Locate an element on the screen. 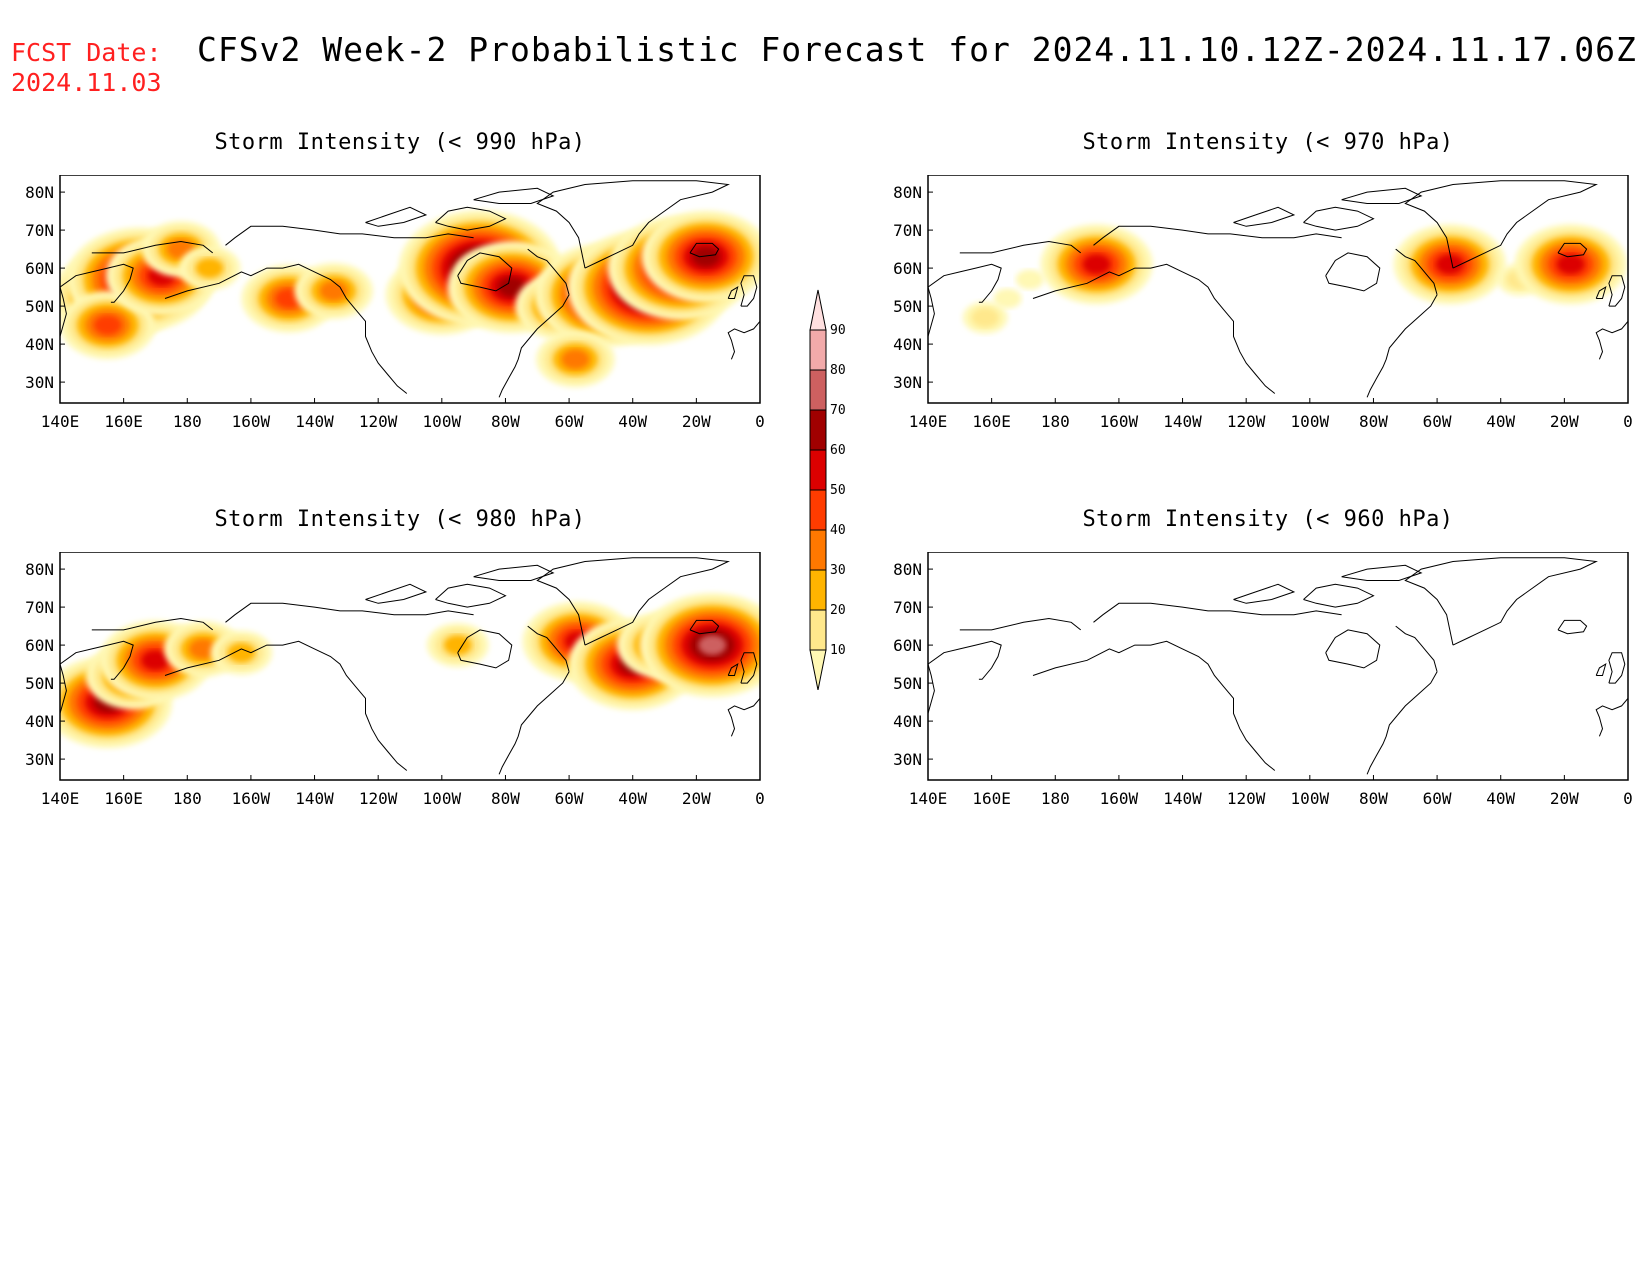 This screenshot has width=1650, height=1275. lon-label: 160E is located at coordinates (123, 421).